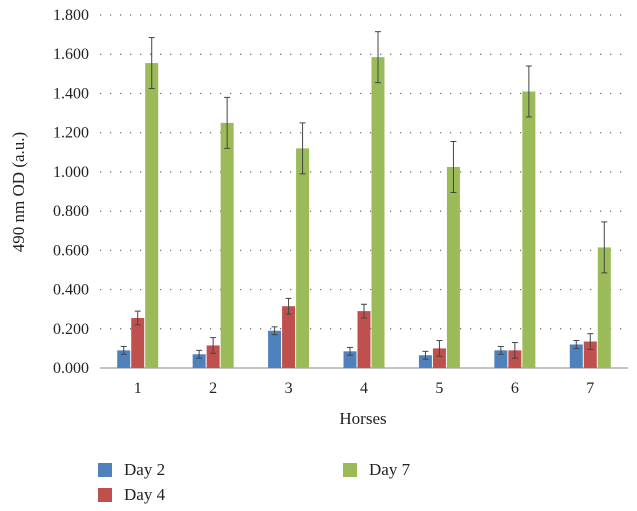  I want to click on y-tick-label: 0.200, so click(71, 329).